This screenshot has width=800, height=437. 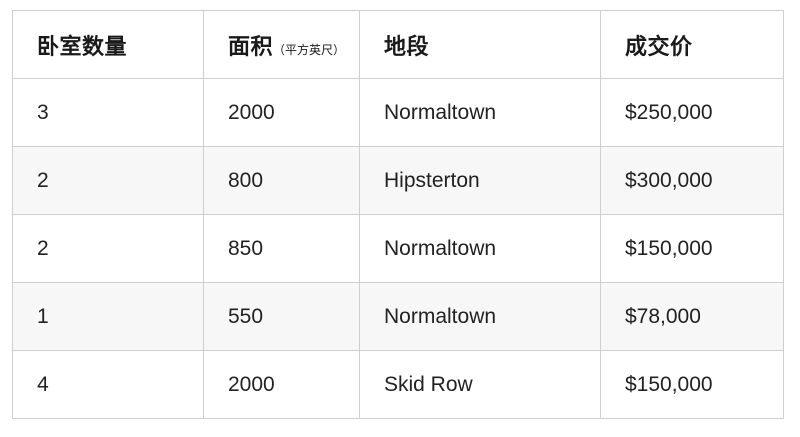 What do you see at coordinates (309, 49) in the screenshot?
I see `column-header-area-sublabel: （平方英尺）` at bounding box center [309, 49].